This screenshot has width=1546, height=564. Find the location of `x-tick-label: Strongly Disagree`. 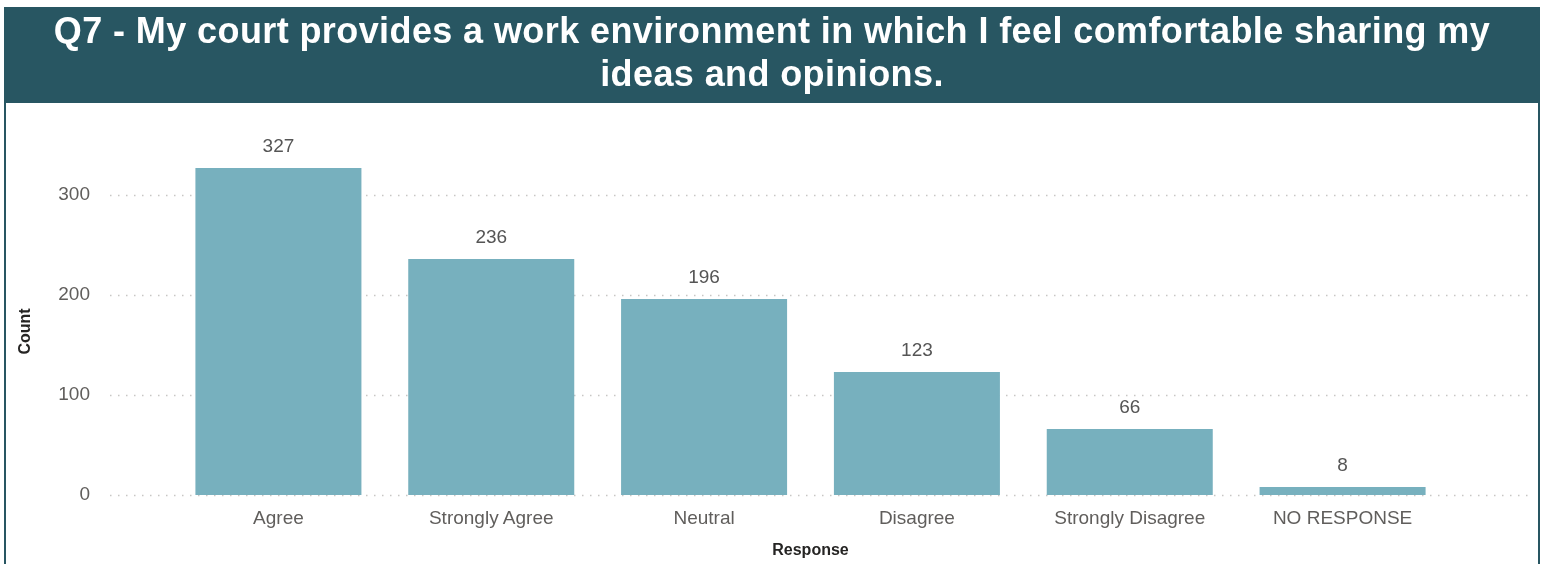

x-tick-label: Strongly Disagree is located at coordinates (1130, 517).